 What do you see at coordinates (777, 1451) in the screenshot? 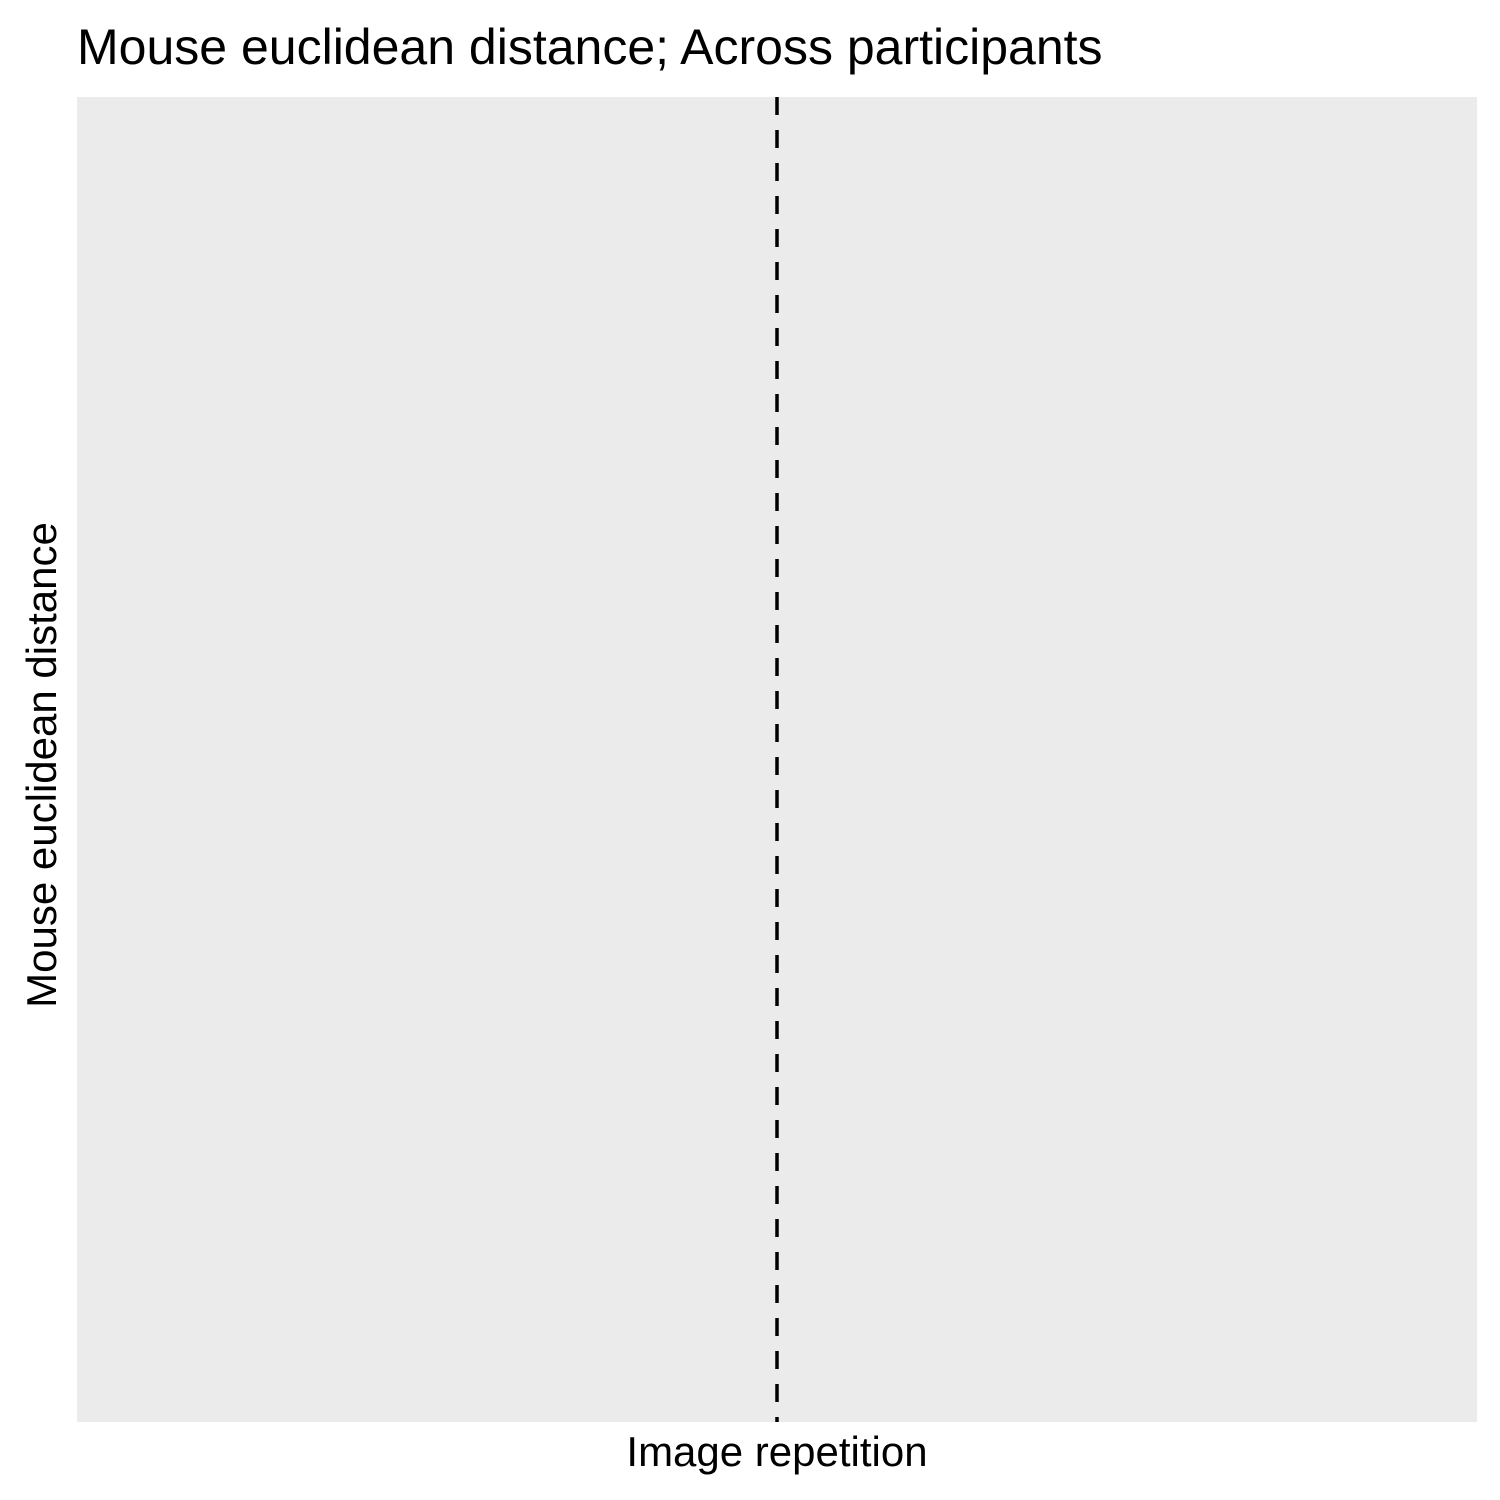
I see `x-axis-label: Image repetition` at bounding box center [777, 1451].